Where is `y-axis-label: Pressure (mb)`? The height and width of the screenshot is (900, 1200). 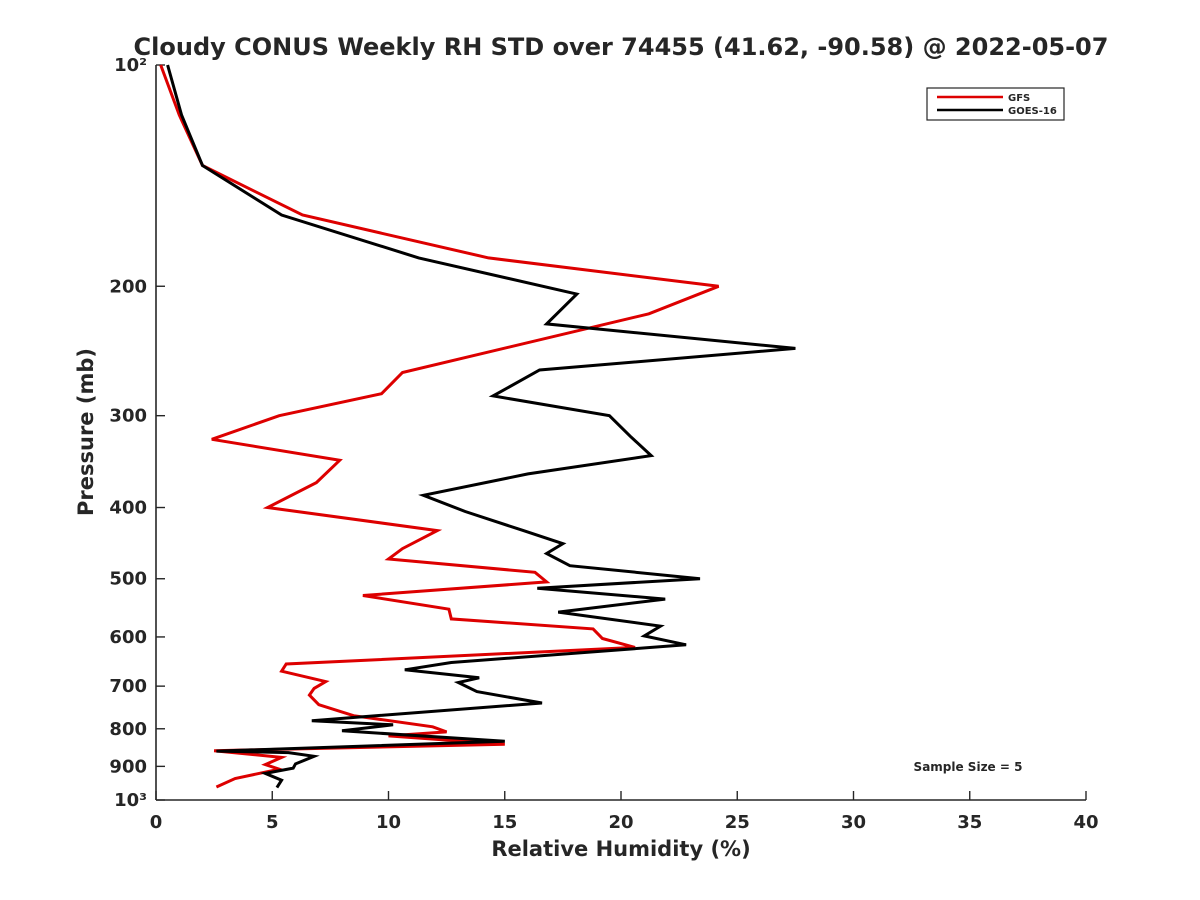 y-axis-label: Pressure (mb) is located at coordinates (86, 432).